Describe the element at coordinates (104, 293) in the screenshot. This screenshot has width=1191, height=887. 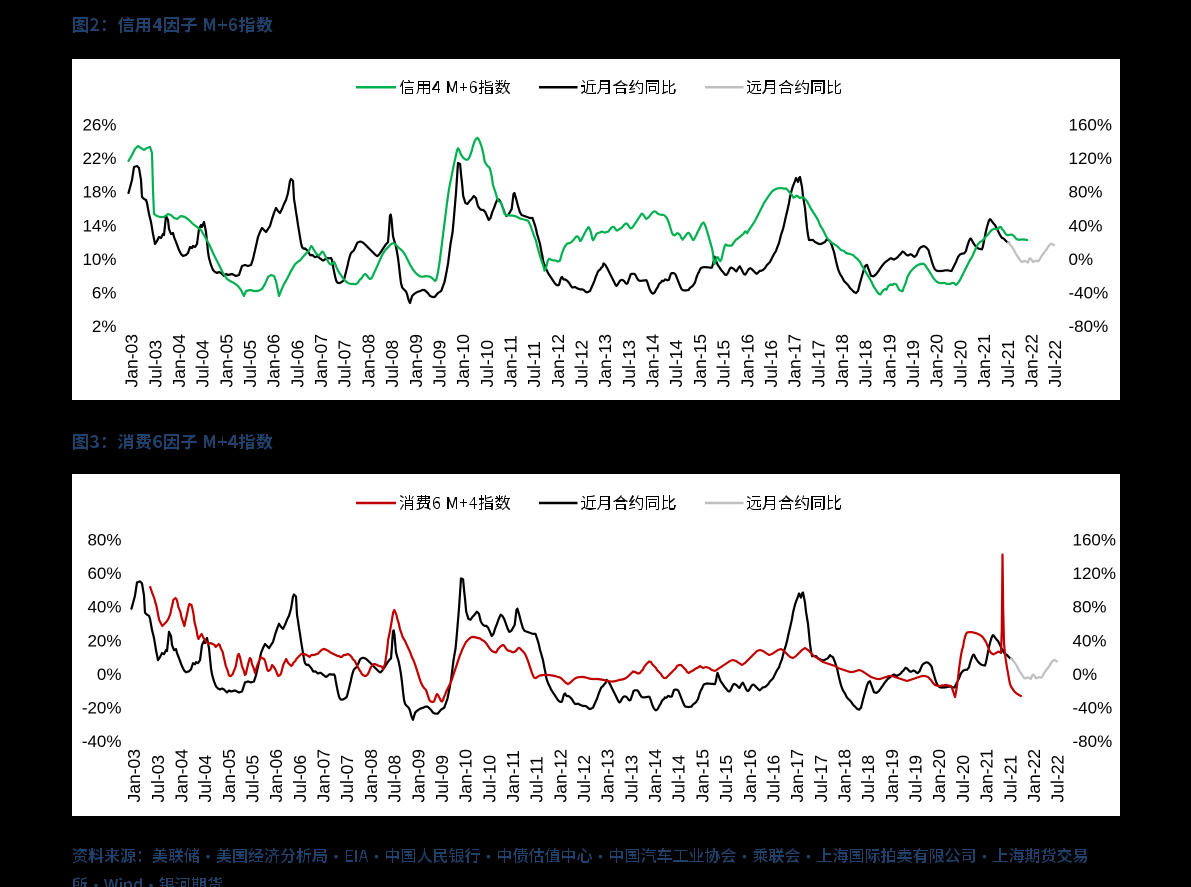
I see `svg-text: 6%` at that location.